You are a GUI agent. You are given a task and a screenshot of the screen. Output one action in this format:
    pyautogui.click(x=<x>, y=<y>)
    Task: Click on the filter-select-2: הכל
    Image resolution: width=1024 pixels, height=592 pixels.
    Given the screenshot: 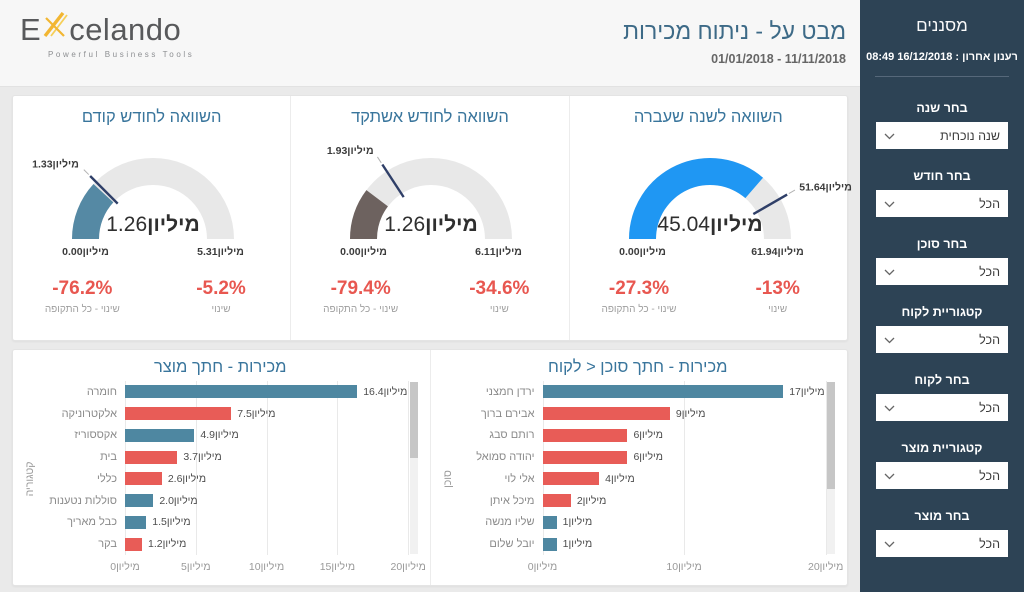 What is the action you would take?
    pyautogui.click(x=942, y=271)
    